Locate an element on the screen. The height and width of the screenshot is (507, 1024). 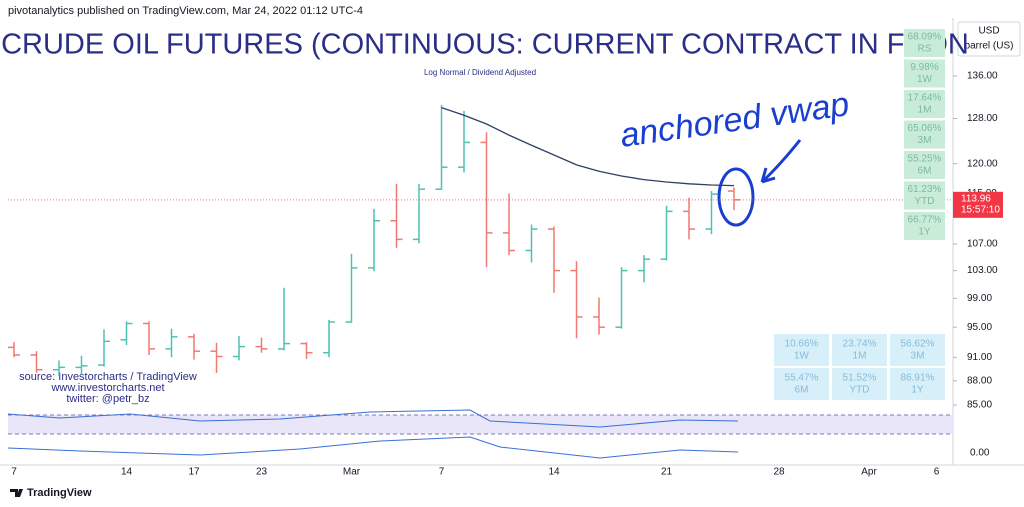
performance-period: 1W is located at coordinates (802, 356).